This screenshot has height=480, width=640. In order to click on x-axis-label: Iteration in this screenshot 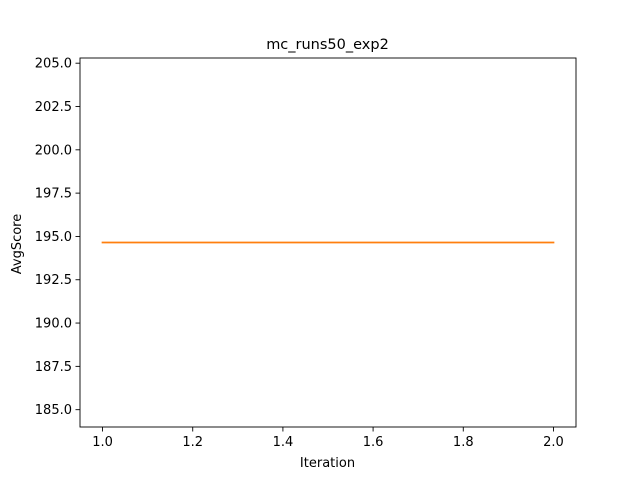, I will do `click(327, 463)`.